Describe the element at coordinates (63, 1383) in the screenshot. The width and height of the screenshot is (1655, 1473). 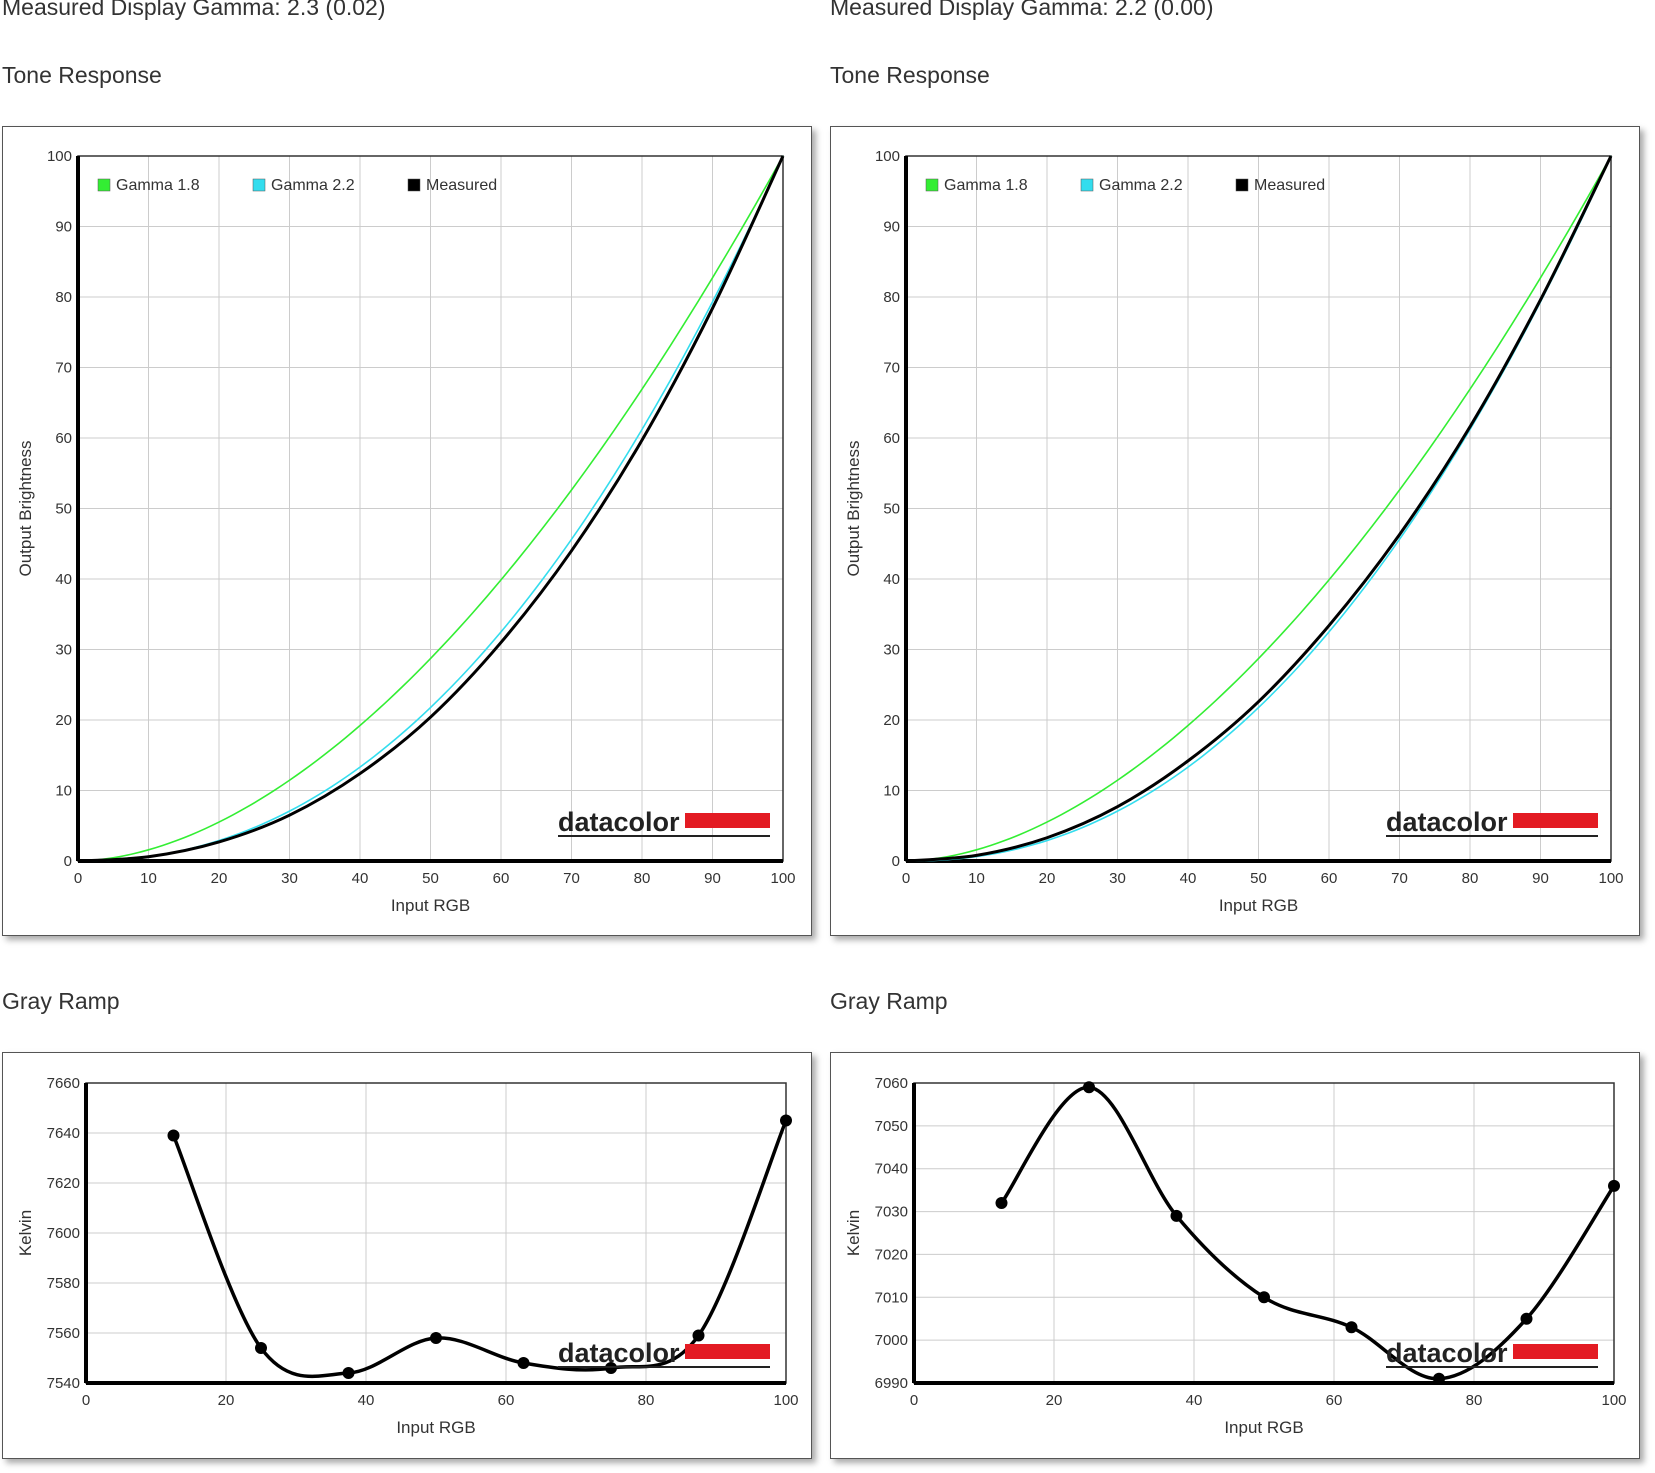
I see `y-tick-label: 7540` at that location.